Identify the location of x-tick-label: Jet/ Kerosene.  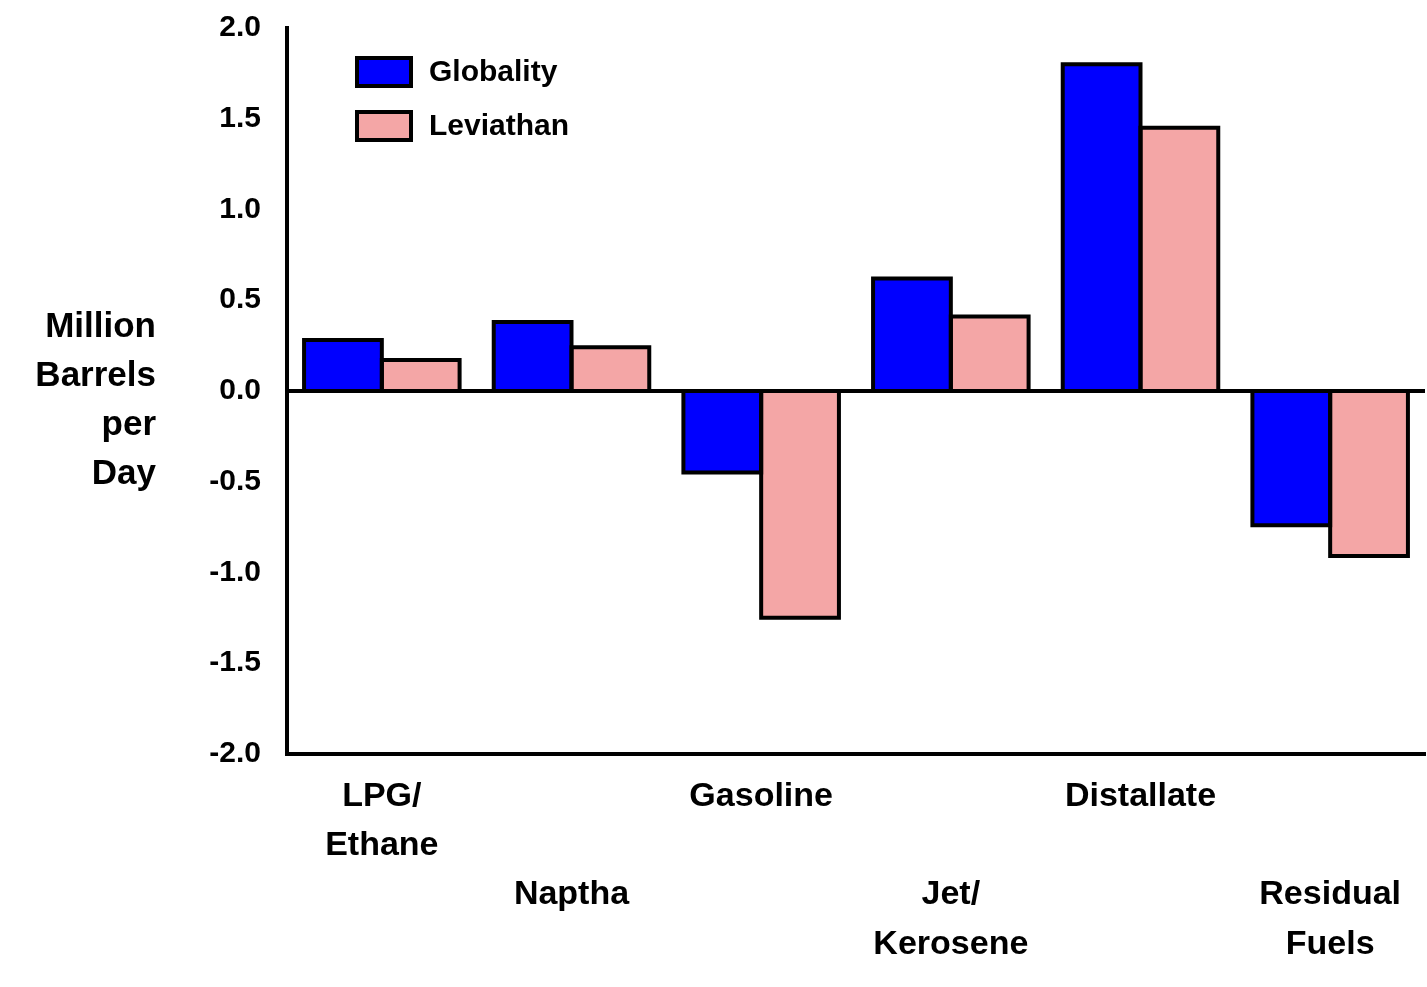
(951, 917).